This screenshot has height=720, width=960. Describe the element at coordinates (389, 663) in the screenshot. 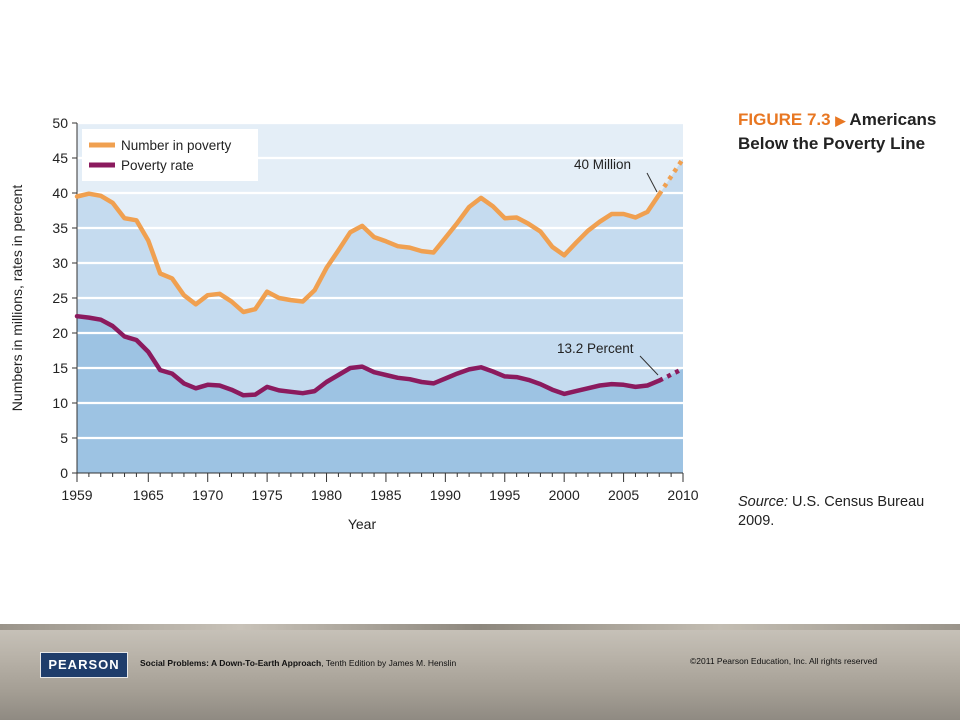

I see `book-edition: , Tenth Edition by James M. Henslin` at that location.